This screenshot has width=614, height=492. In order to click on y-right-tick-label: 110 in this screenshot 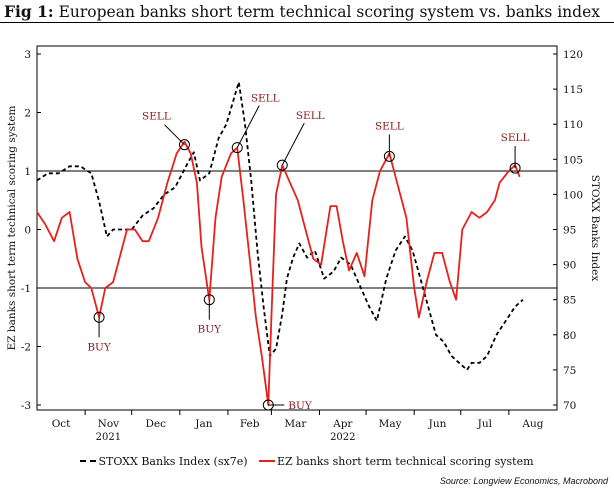, I will do `click(573, 125)`.